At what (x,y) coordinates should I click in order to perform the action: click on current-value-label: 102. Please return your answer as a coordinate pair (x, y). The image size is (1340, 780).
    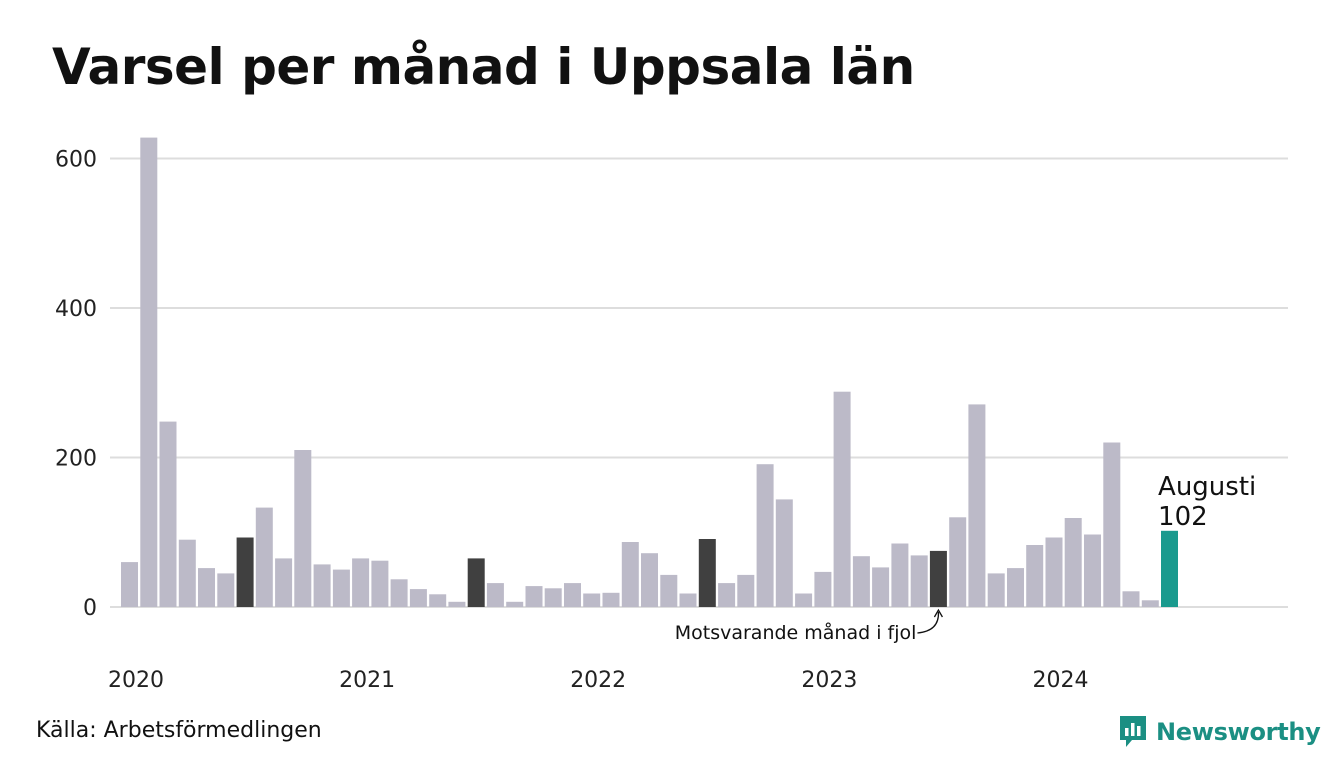
    Looking at the image, I should click on (1183, 517).